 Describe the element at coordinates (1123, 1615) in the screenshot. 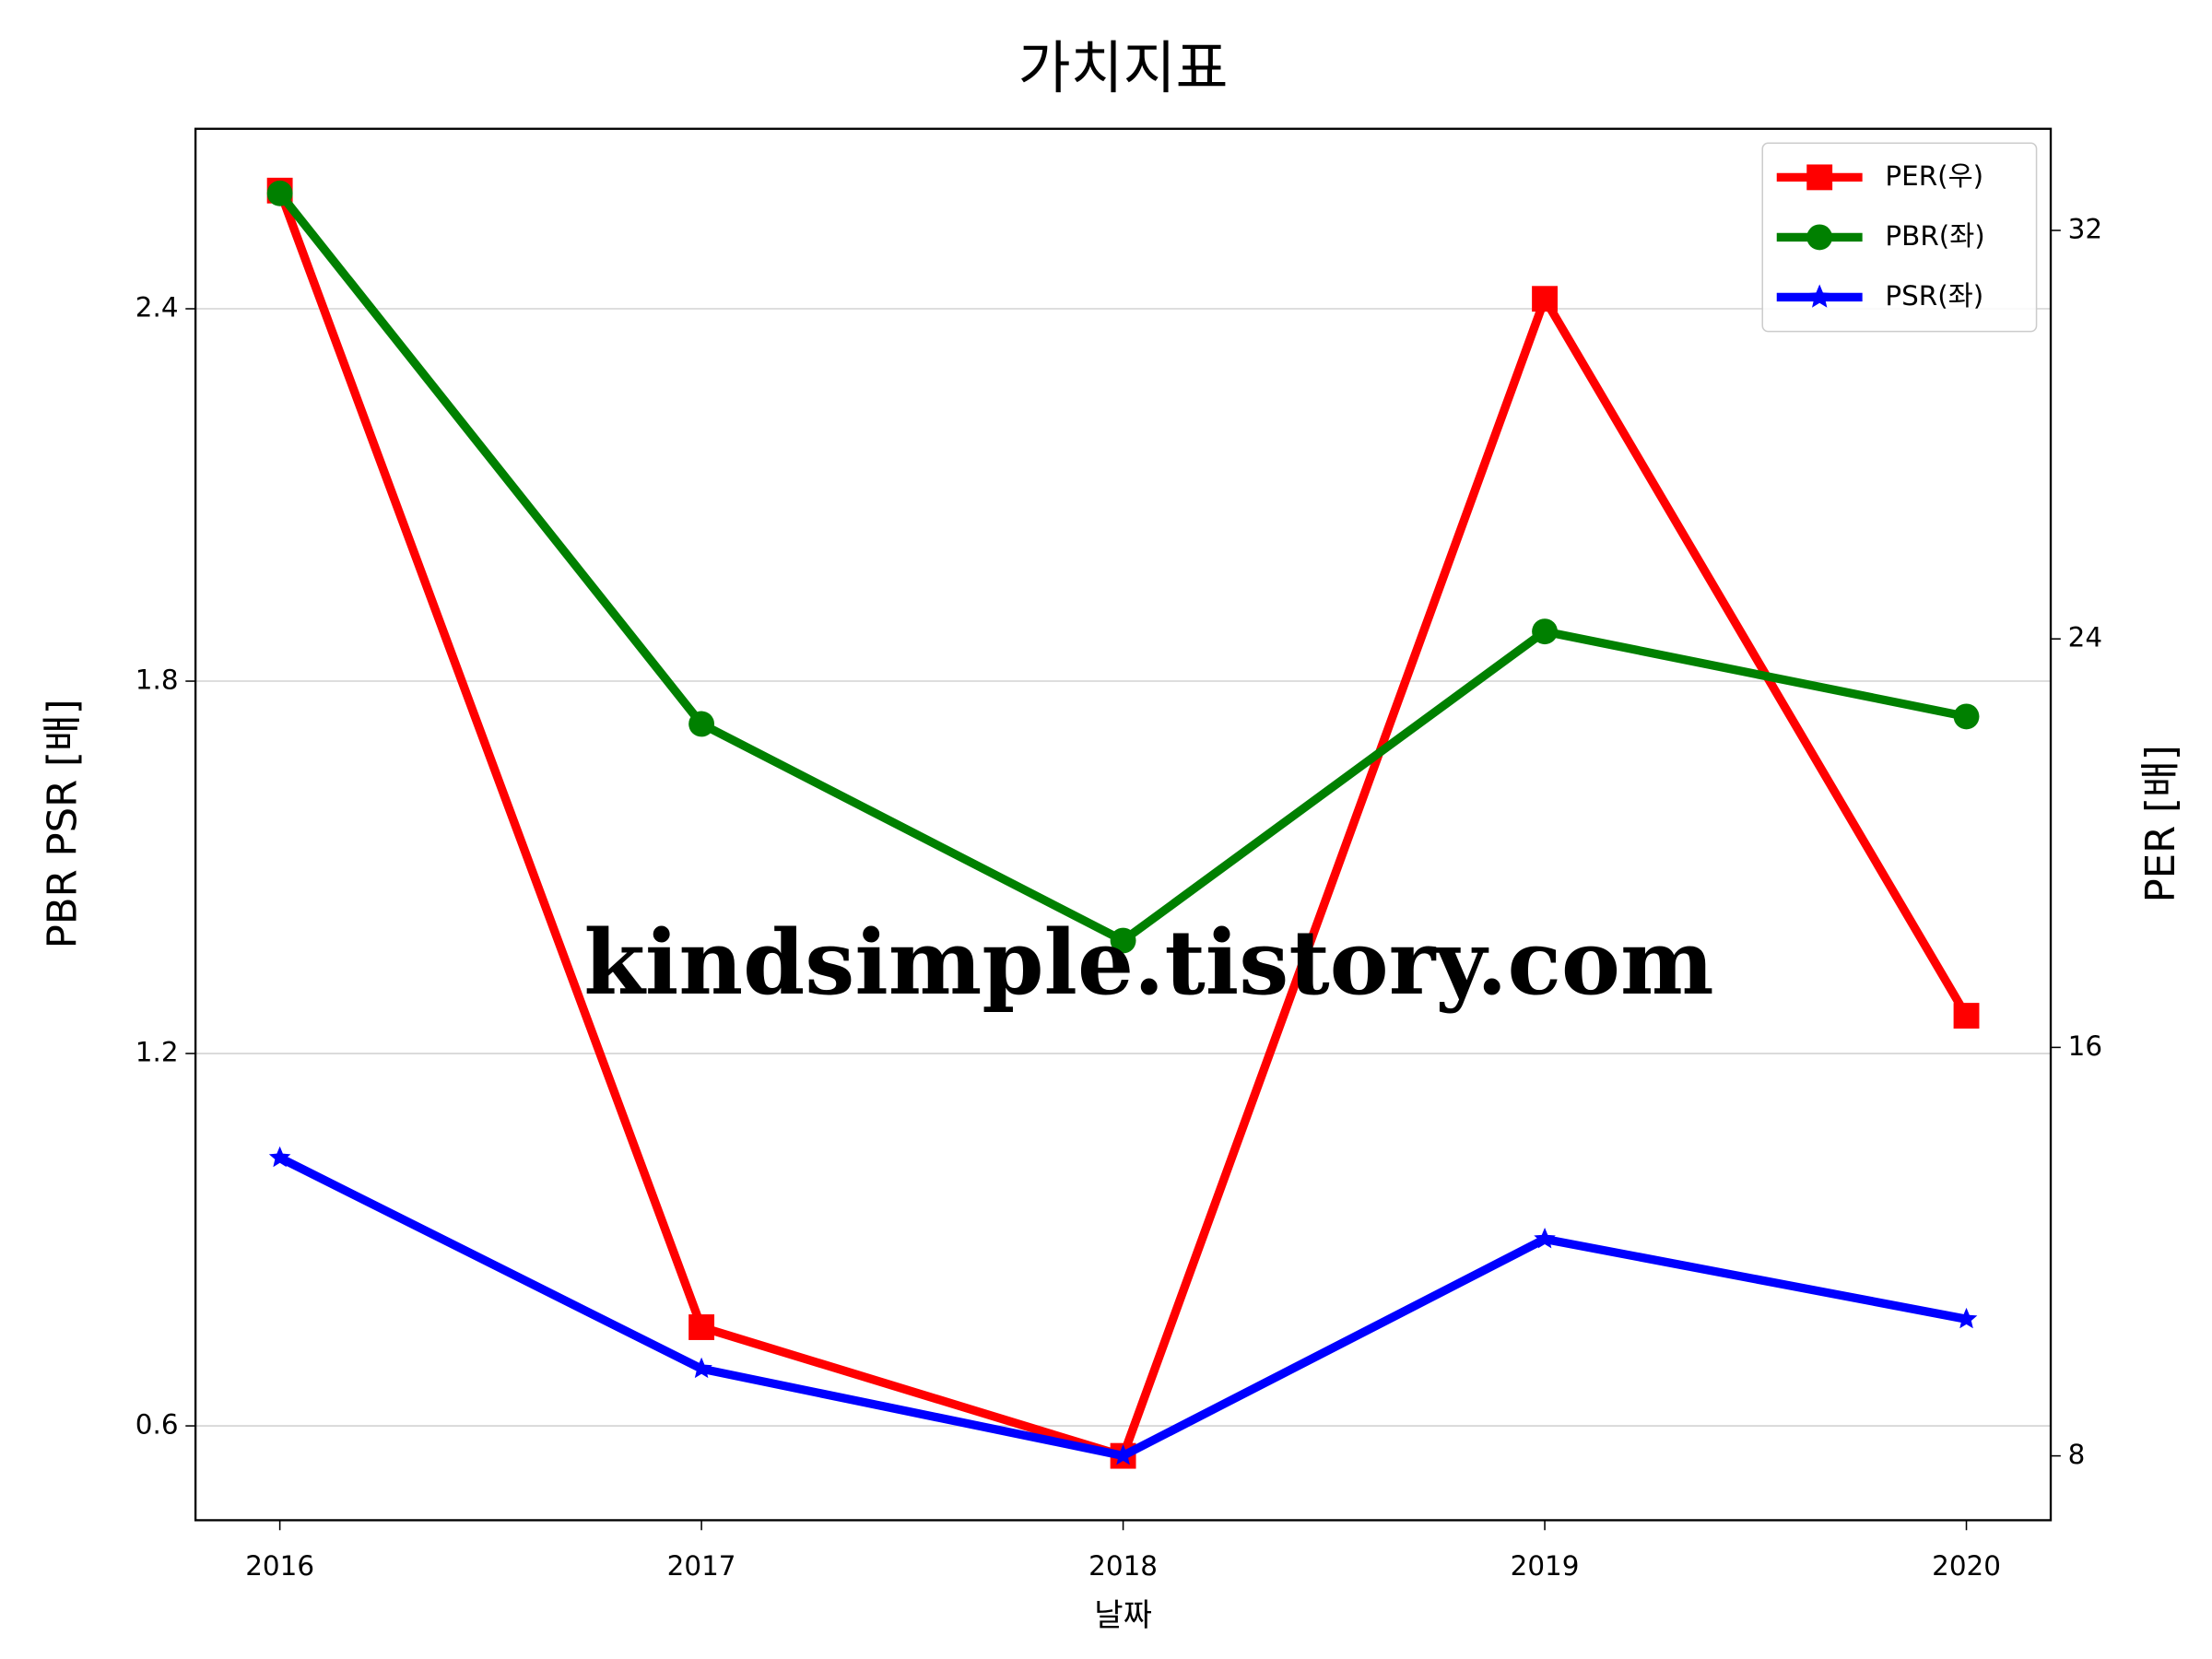

I see `x-axis-label: 날짜` at that location.